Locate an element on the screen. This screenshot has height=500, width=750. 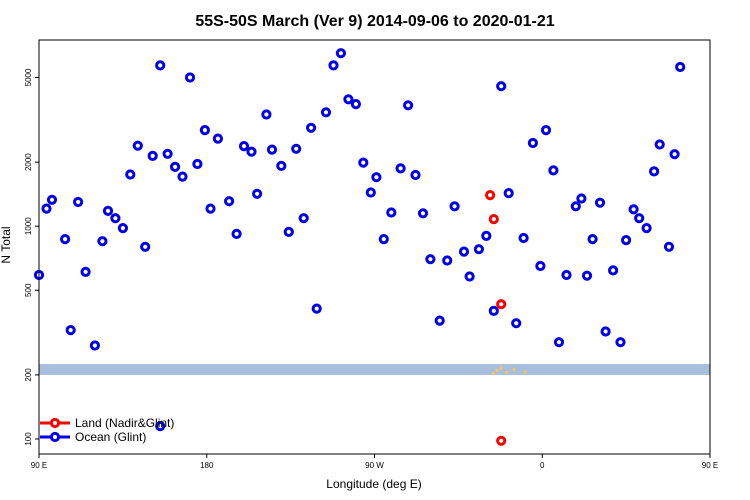
land-band-layer is located at coordinates (374, 370).